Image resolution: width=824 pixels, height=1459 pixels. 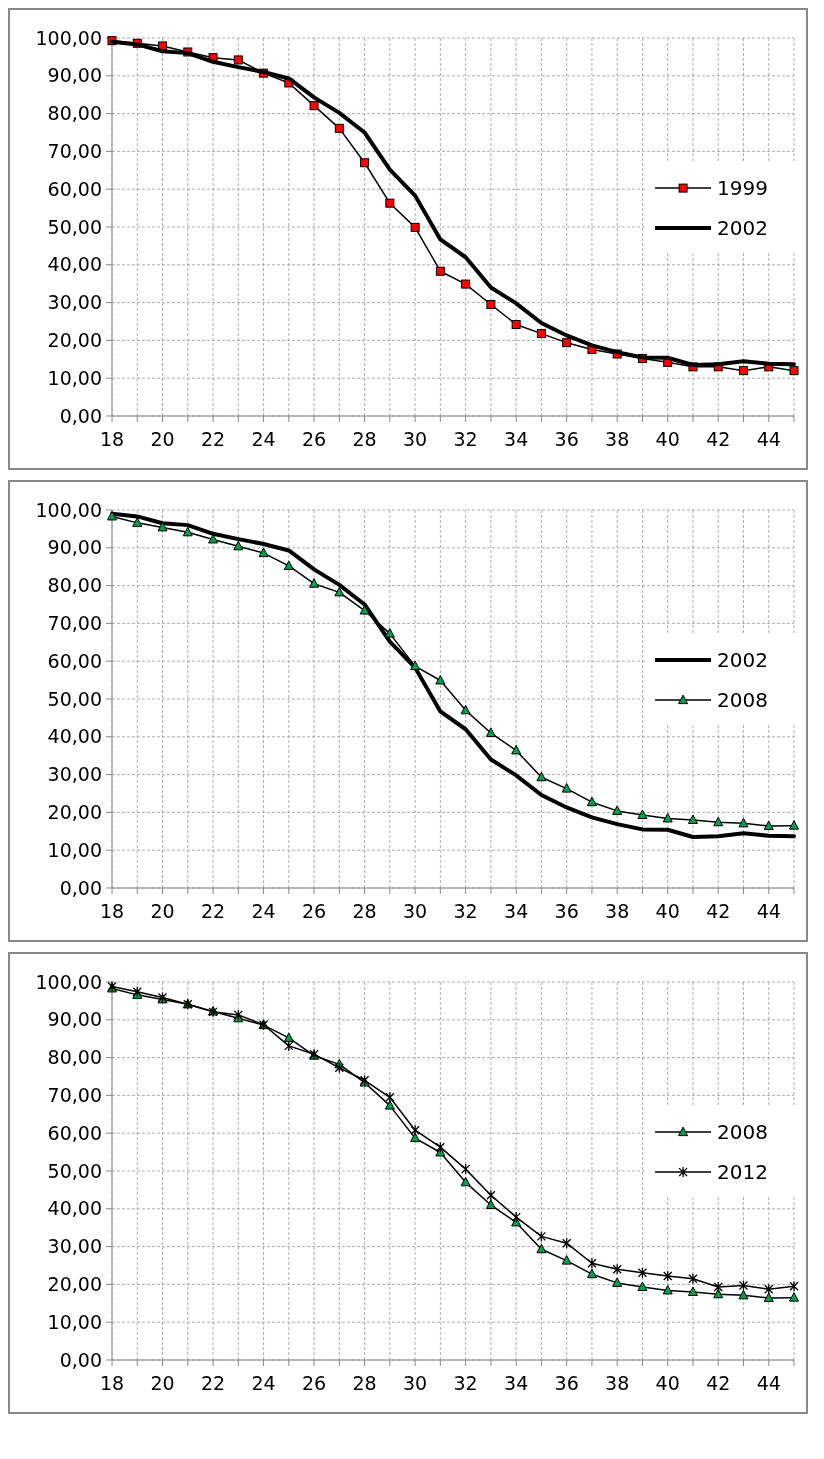 What do you see at coordinates (742, 188) in the screenshot?
I see `legend-label: 1999` at bounding box center [742, 188].